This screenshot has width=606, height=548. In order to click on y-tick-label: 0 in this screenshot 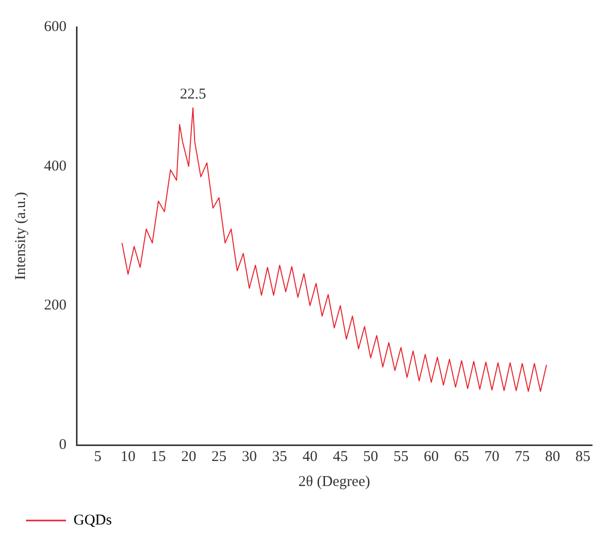, I will do `click(62, 444)`.